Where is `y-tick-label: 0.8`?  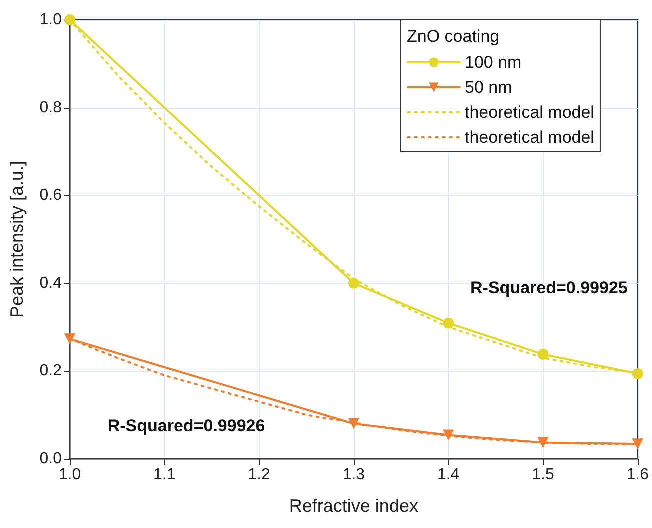
y-tick-label: 0.8 is located at coordinates (51, 107).